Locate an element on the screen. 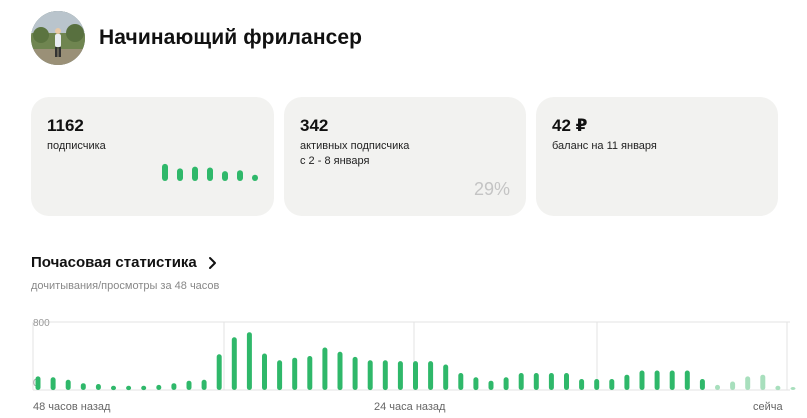 The image size is (807, 418). active-subscribers-label: активных подписчика с 2 - 8 января is located at coordinates (355, 153).